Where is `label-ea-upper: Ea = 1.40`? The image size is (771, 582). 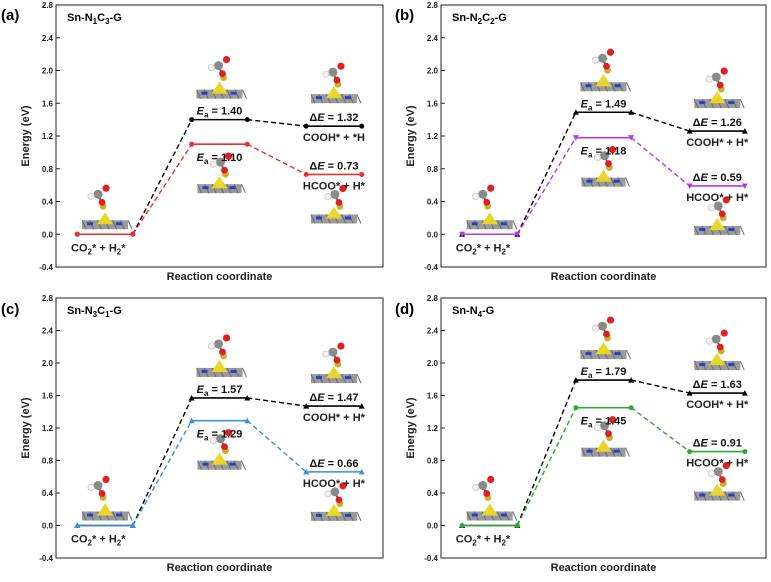 label-ea-upper: Ea = 1.40 is located at coordinates (220, 113).